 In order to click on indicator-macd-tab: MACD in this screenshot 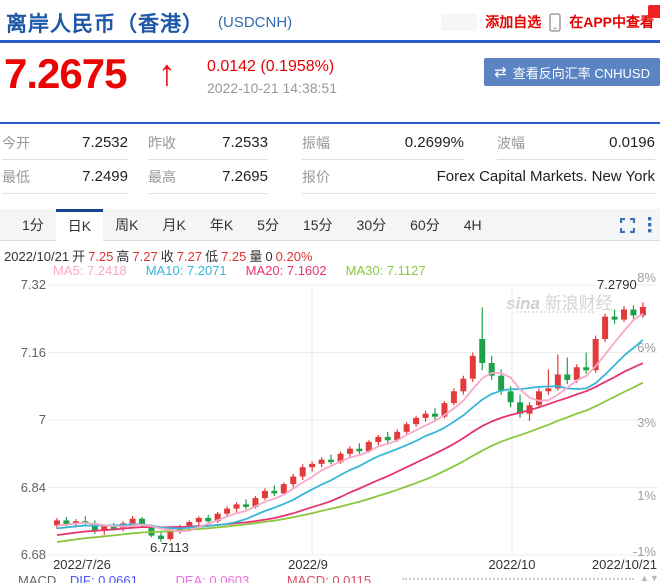, I will do `click(37, 578)`.